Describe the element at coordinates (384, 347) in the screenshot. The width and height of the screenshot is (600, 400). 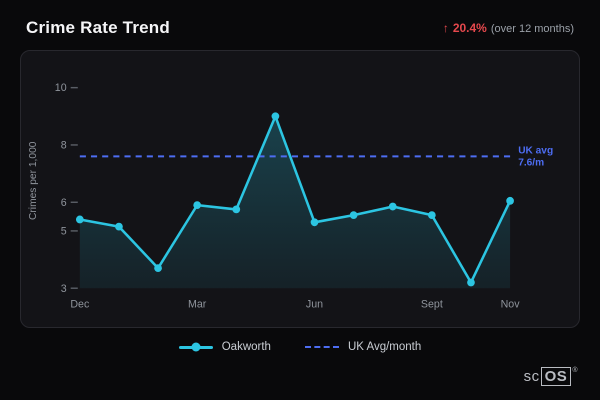
I see `legend-label: UK Avg/month` at that location.